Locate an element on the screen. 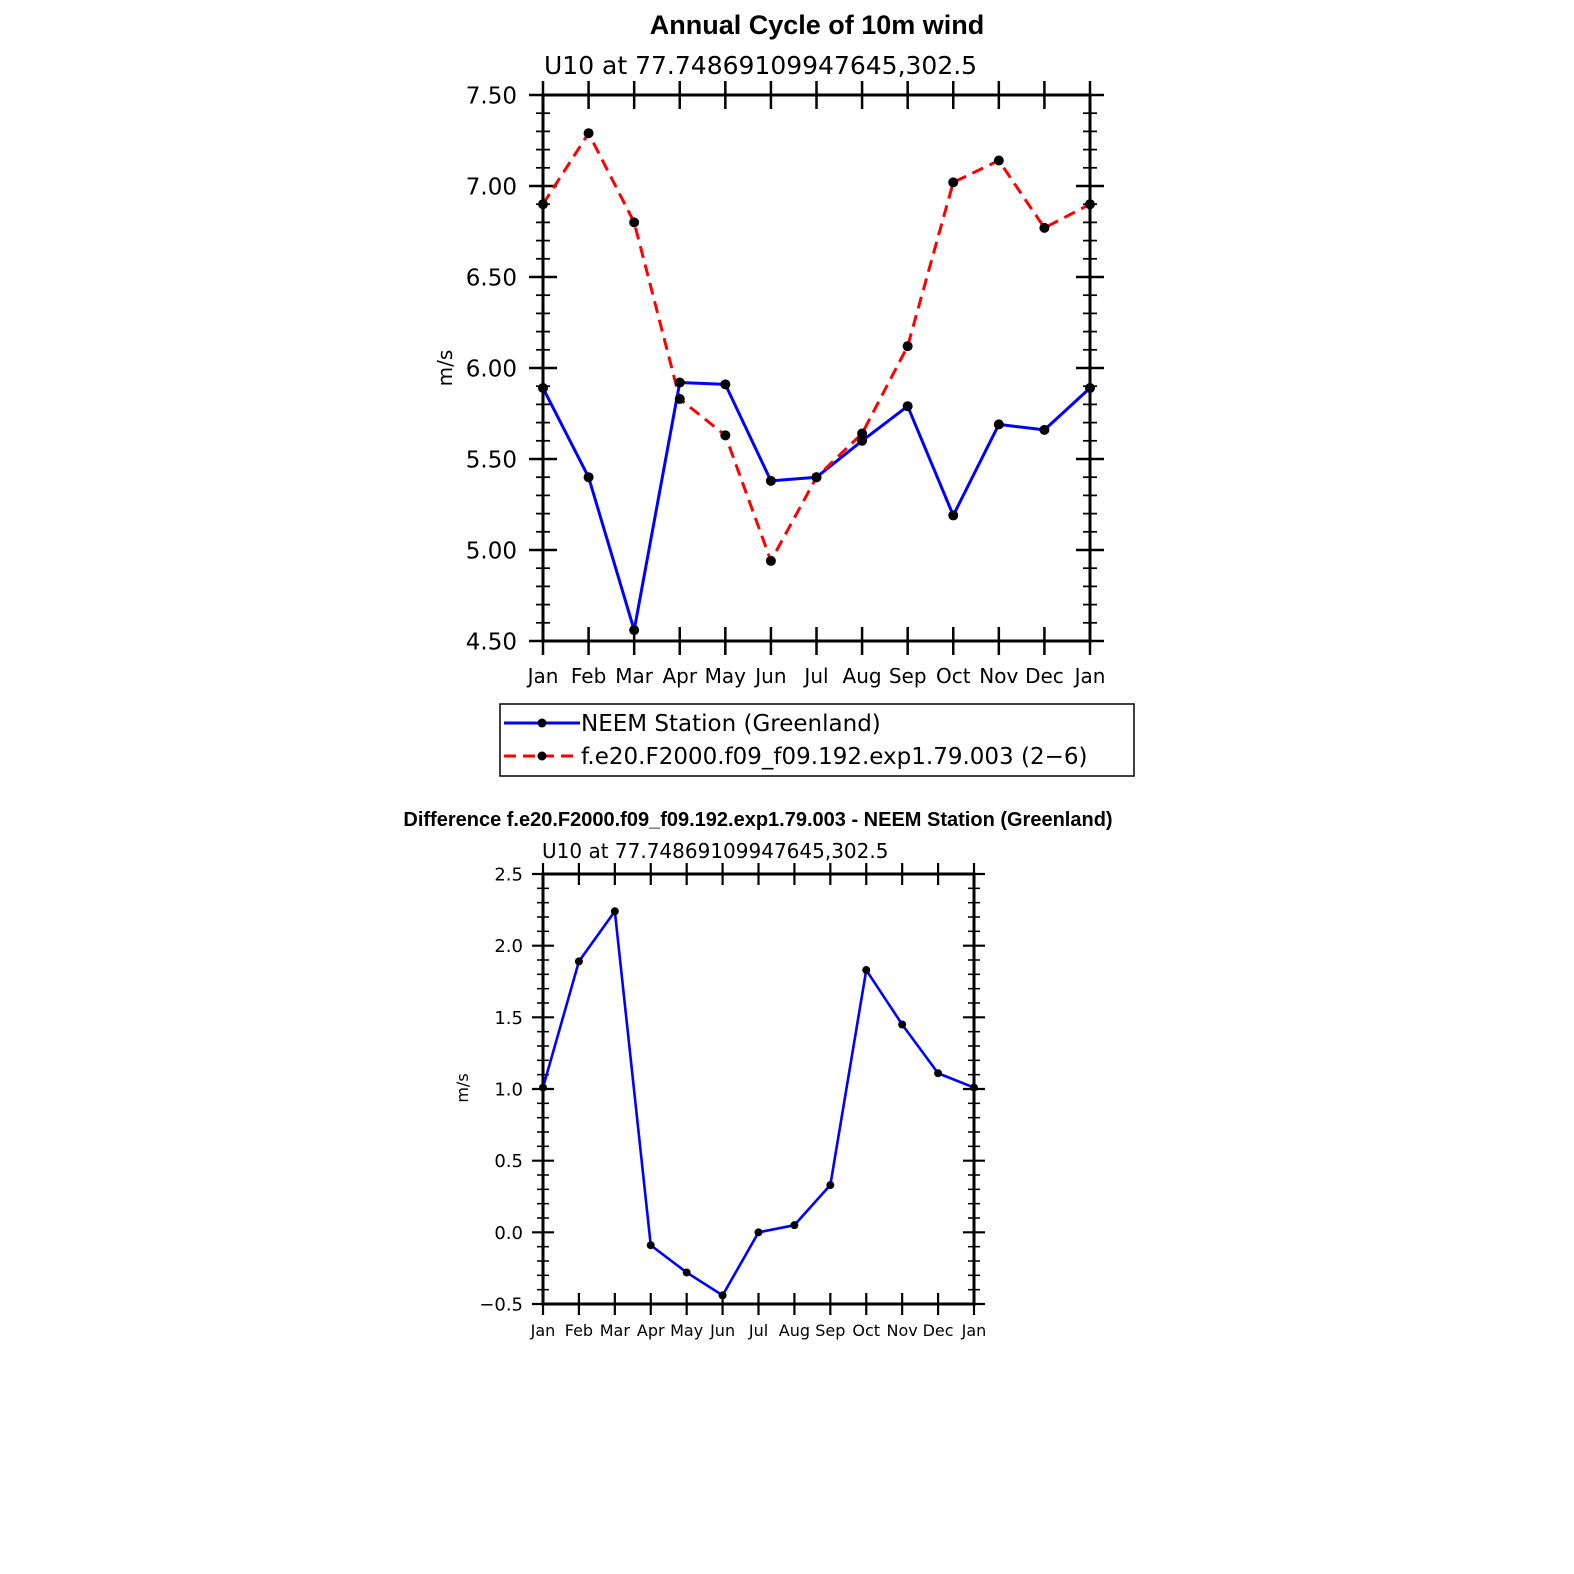 This screenshot has height=1574, width=1574. y-tick-labels: −0.5 0.0 0.5 1.0 1.5 2.0 2.5 is located at coordinates (501, 1089).